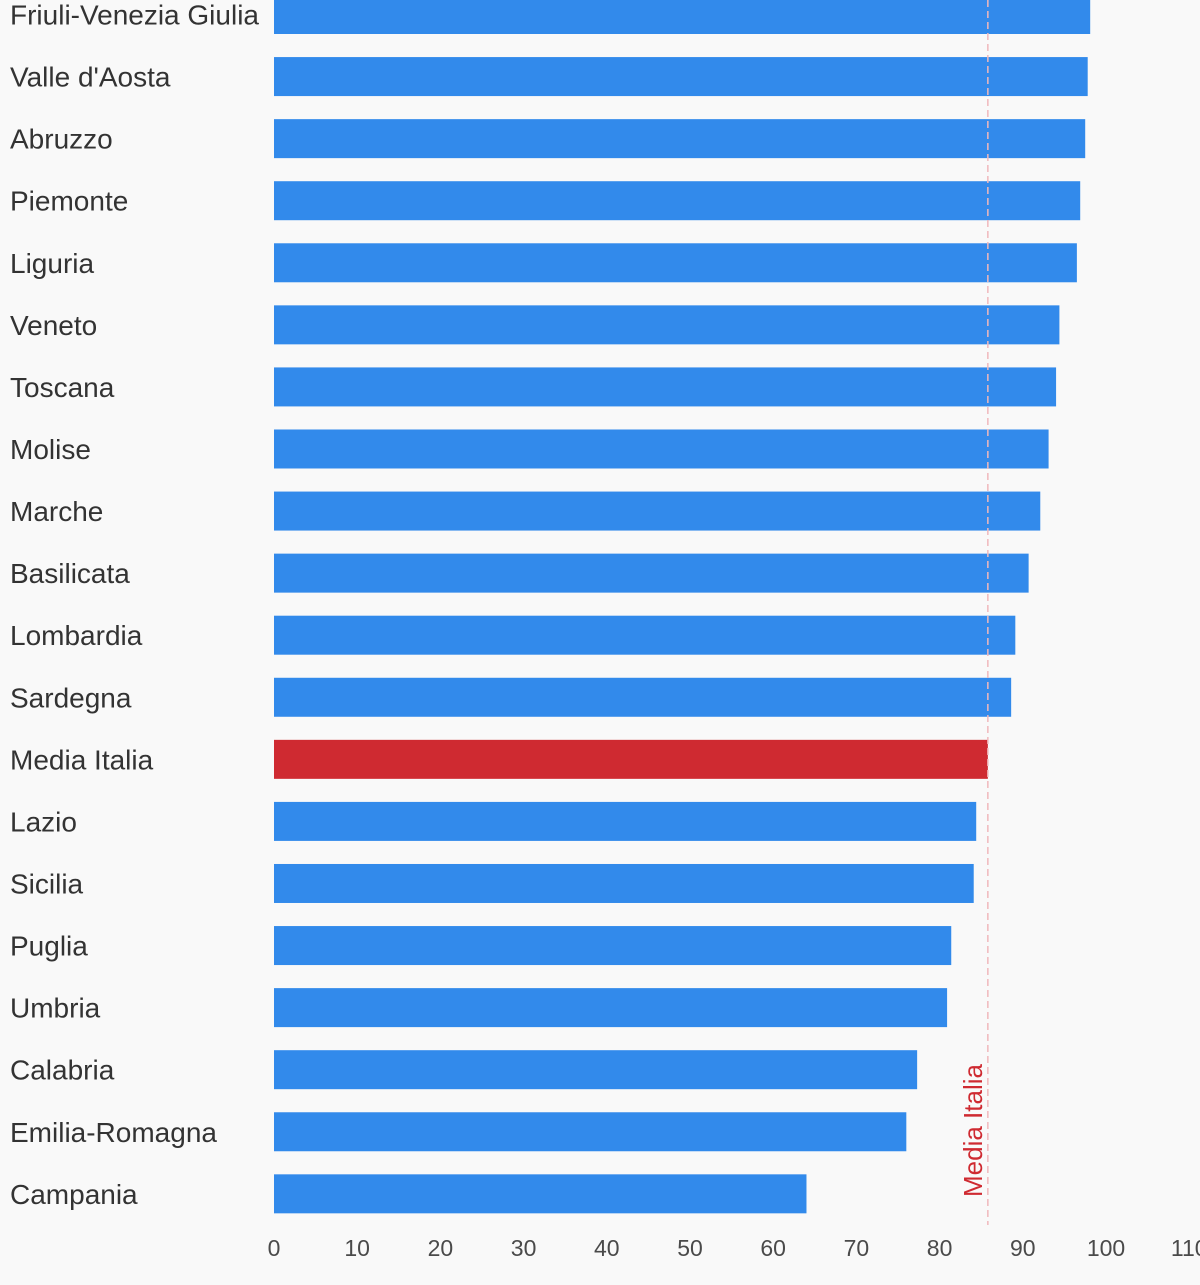 This screenshot has width=1200, height=1285. What do you see at coordinates (53, 325) in the screenshot?
I see `category-label: Veneto` at bounding box center [53, 325].